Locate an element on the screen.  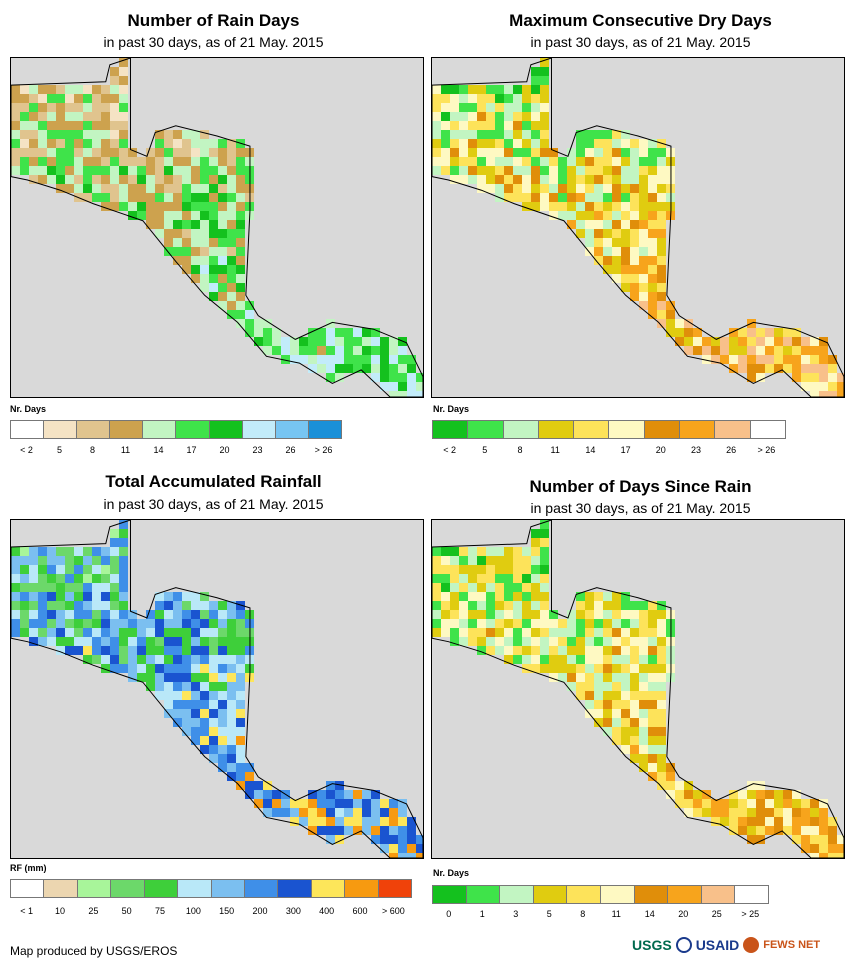
legend-tick-label: 3 is located at coordinates (516, 914).